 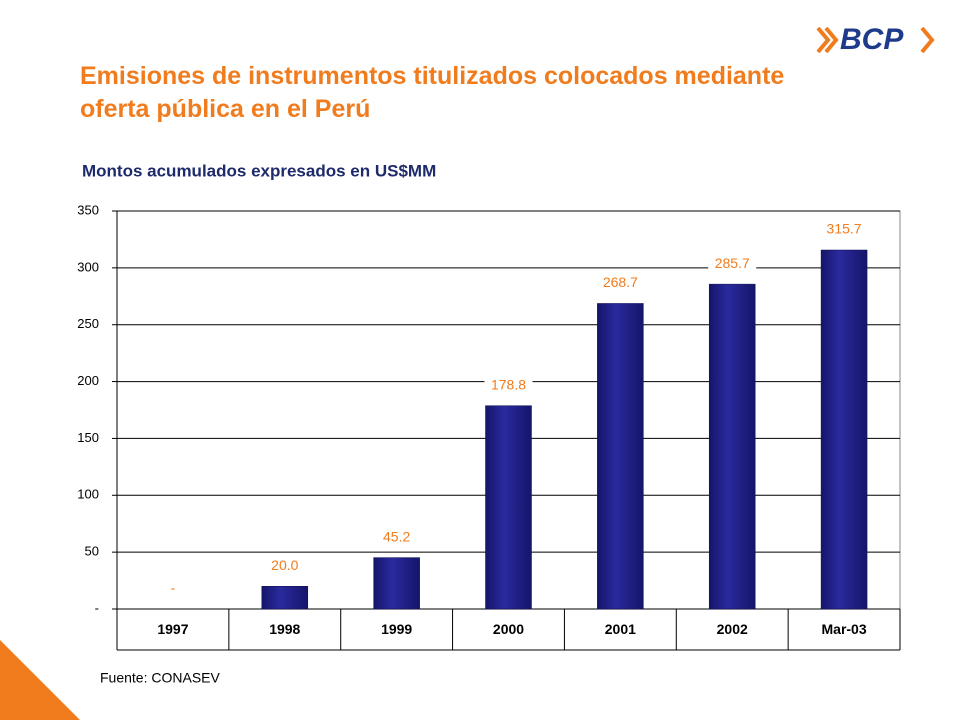 I want to click on value-label: 285.7, so click(x=732, y=263).